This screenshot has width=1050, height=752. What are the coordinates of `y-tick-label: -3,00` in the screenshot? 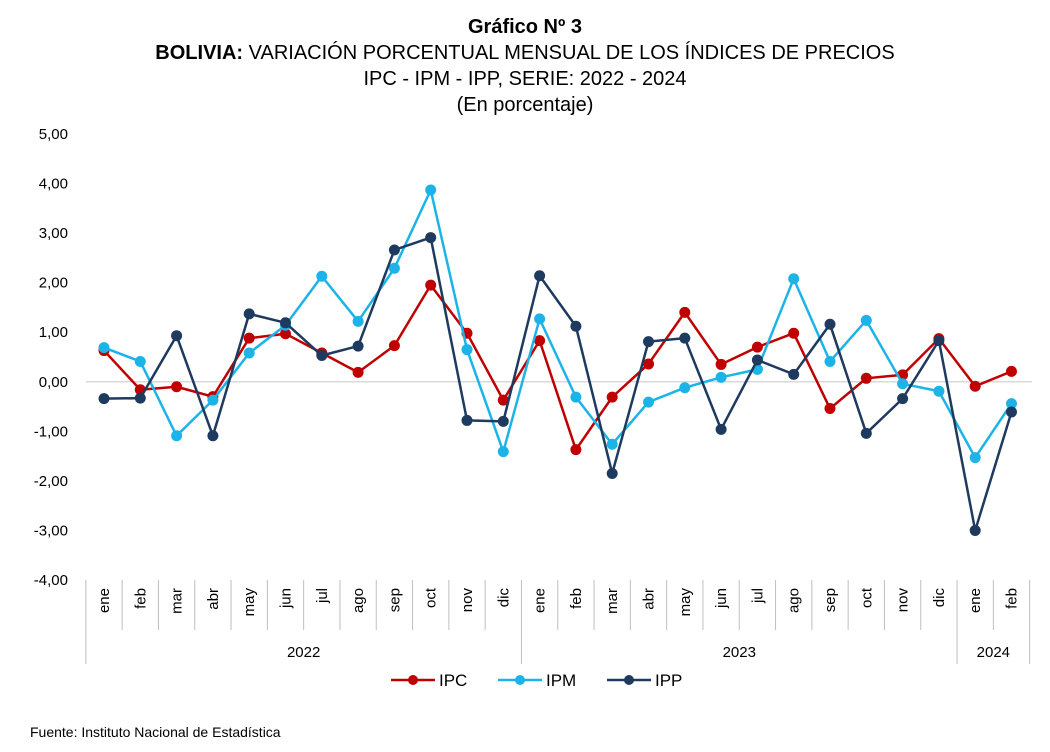 It's located at (51, 530).